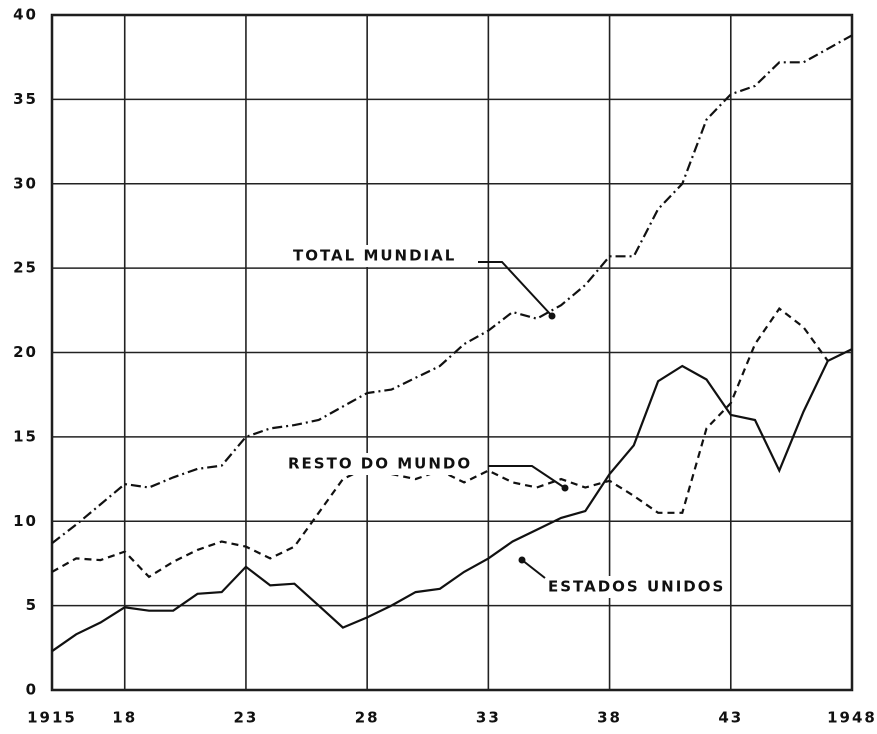 This screenshot has width=877, height=734. Describe the element at coordinates (25, 99) in the screenshot. I see `y-tick-label: 35` at that location.